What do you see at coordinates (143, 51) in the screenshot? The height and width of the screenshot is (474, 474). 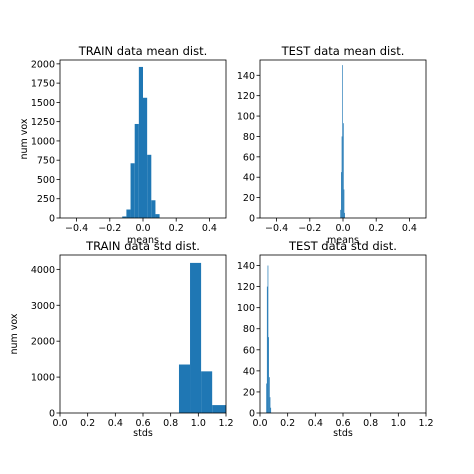 I see `subplot-title: TRAIN data mean dist.` at bounding box center [143, 51].